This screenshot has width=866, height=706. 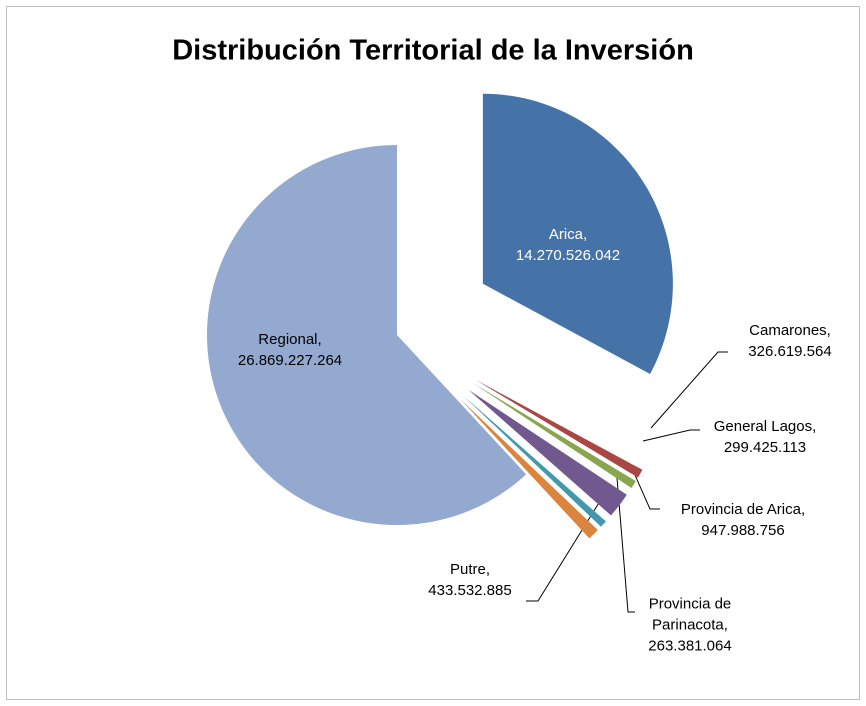 I want to click on chart-title: Distribución Territorial de la Inversión, so click(x=433, y=51).